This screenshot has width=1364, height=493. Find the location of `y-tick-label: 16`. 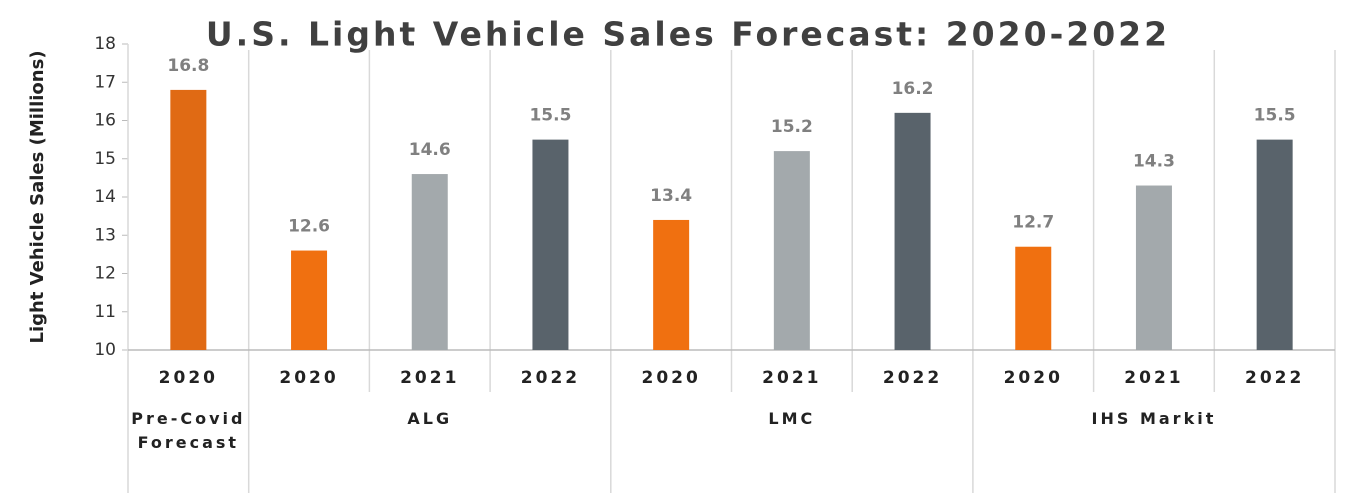

y-tick-label: 16 is located at coordinates (105, 121).